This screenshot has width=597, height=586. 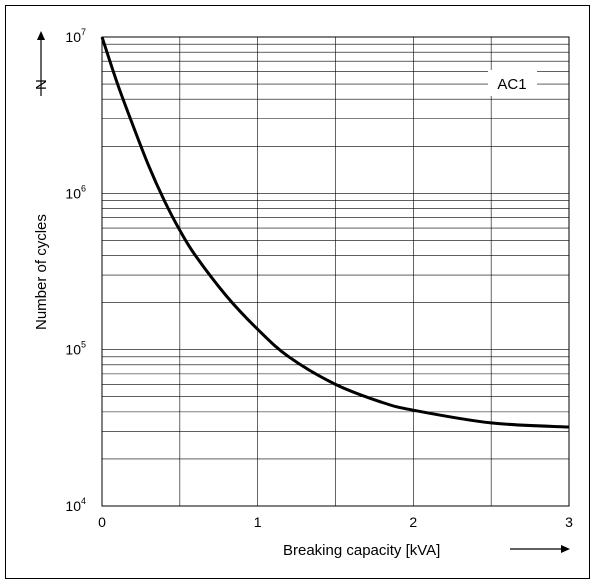 I want to click on annotation-box, so click(x=512, y=83).